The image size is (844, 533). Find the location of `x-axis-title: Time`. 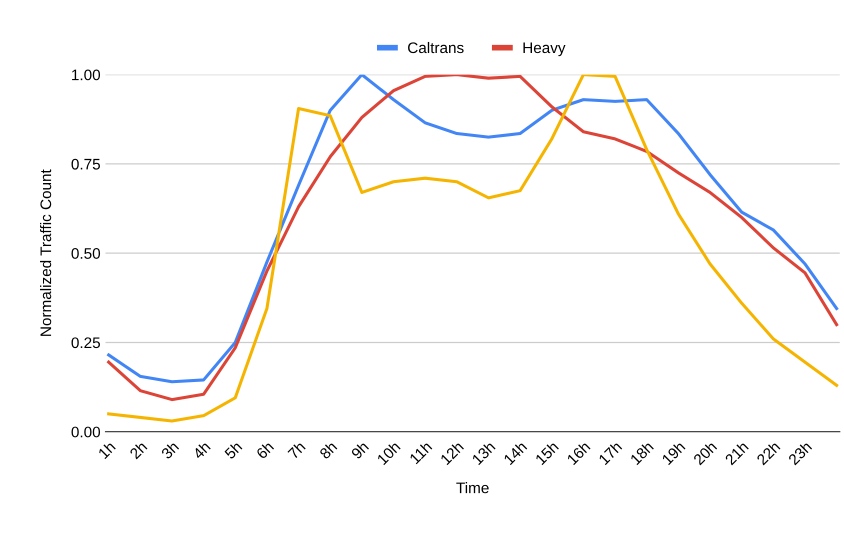

x-axis-title: Time is located at coordinates (472, 488).